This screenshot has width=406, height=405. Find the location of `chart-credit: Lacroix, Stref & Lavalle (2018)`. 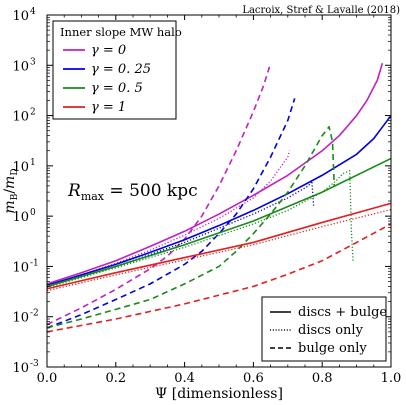

chart-credit: Lacroix, Stref & Lavalle (2018) is located at coordinates (321, 10).